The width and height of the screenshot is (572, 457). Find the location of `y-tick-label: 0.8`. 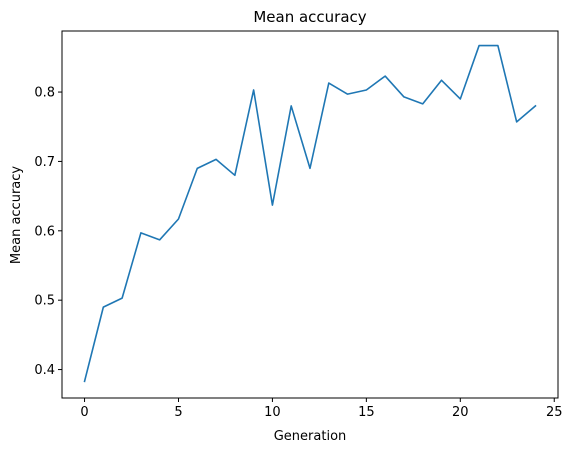

y-tick-label: 0.8 is located at coordinates (44, 93).